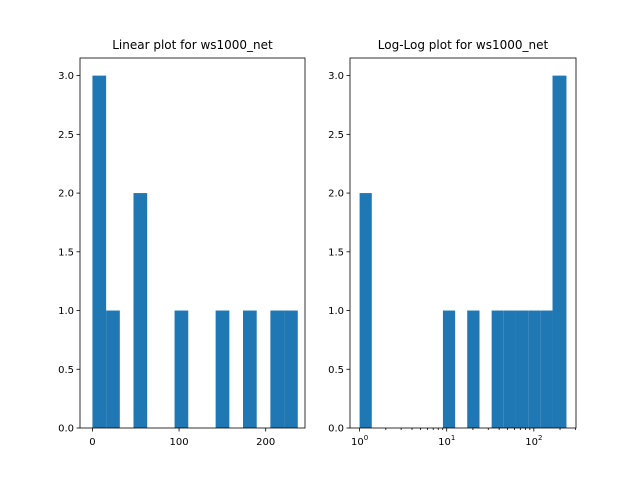 The width and height of the screenshot is (640, 480). Describe the element at coordinates (336, 194) in the screenshot. I see `loglog-plot-ytick-label: 2.0` at that location.